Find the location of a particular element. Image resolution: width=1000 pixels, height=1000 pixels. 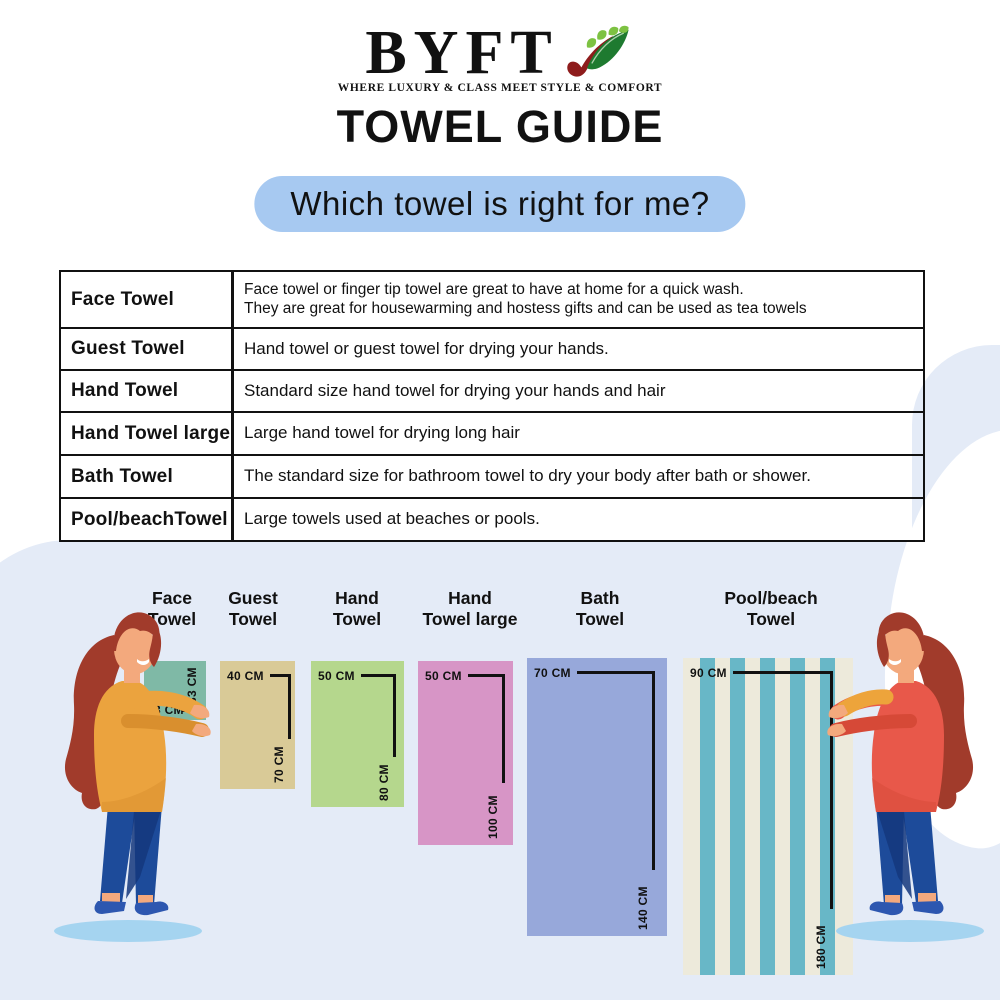

towel-type-label: Hand Towel is located at coordinates (147, 391).